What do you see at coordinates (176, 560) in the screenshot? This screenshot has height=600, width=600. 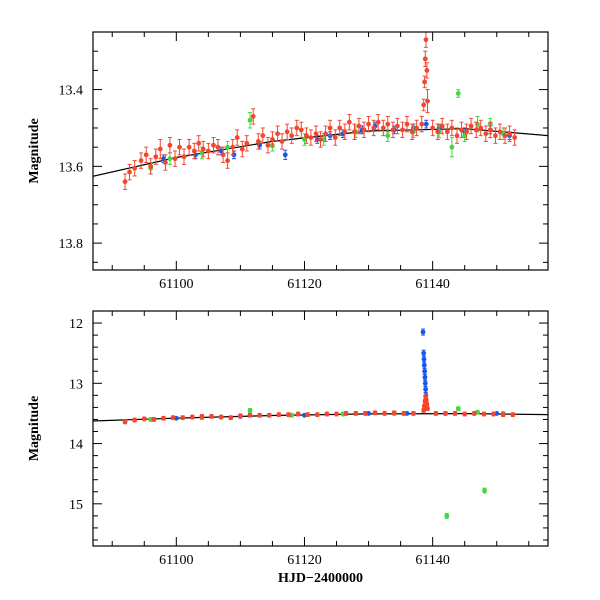 I see `x-tick-label: 61100` at bounding box center [176, 560].